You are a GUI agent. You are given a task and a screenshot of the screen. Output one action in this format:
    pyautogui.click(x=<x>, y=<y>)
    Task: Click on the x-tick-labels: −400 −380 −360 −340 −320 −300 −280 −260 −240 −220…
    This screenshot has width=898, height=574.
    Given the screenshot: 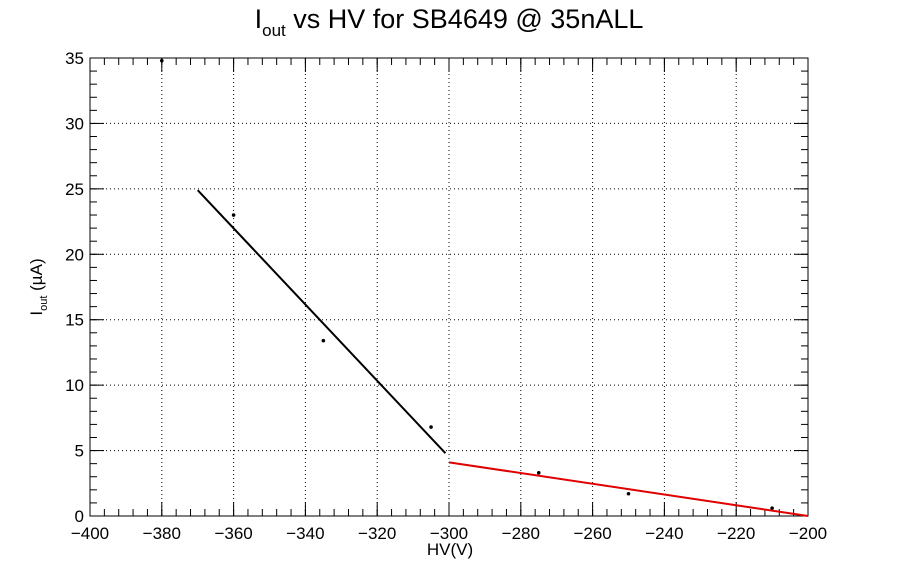 What is the action you would take?
    pyautogui.click(x=449, y=533)
    